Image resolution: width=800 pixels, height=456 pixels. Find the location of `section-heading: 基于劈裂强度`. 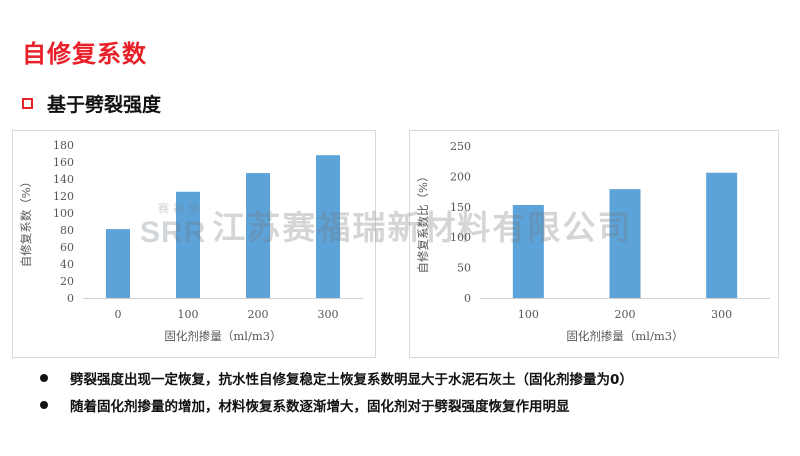

section-heading: 基于劈裂强度 is located at coordinates (91, 103).